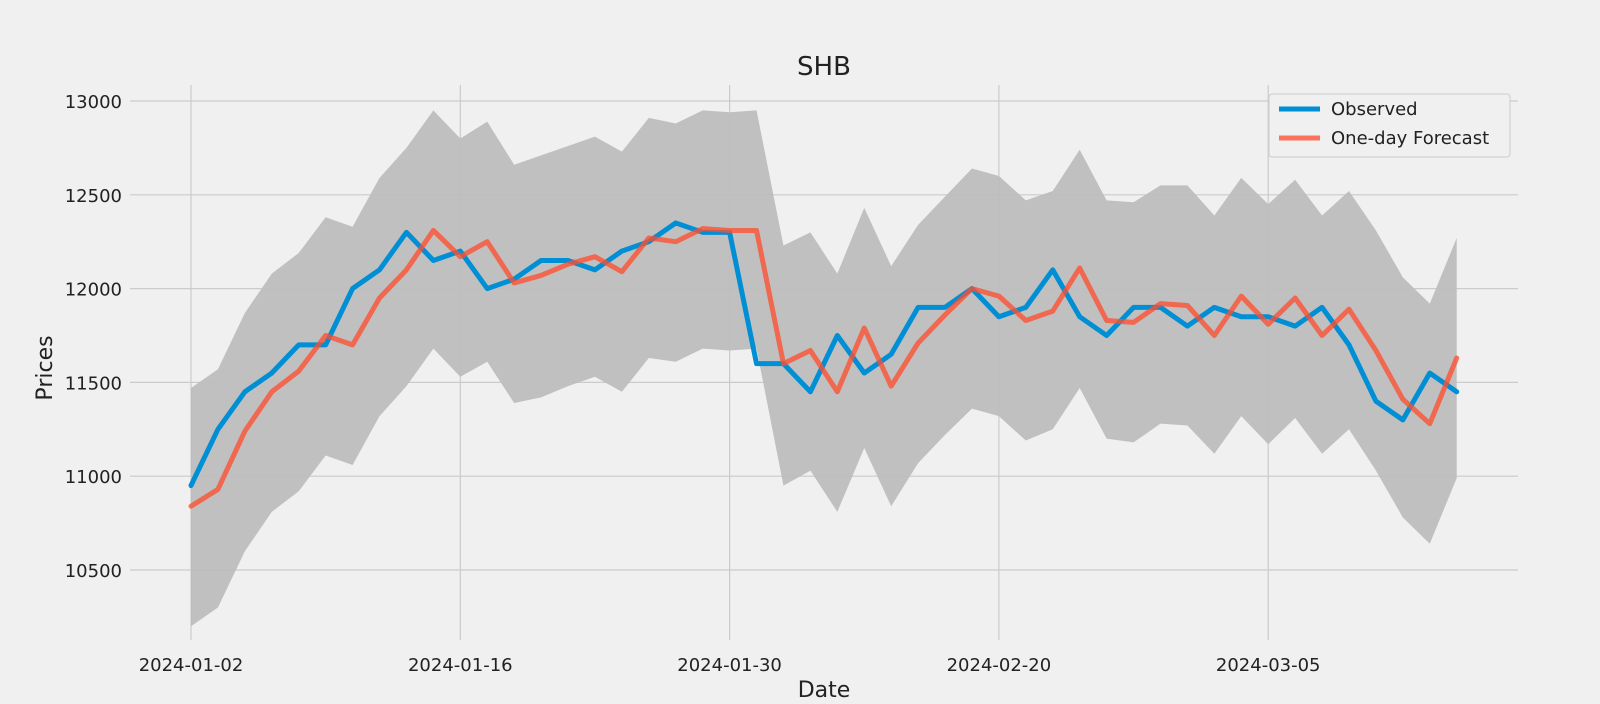 This screenshot has height=704, width=1600. What do you see at coordinates (93, 383) in the screenshot?
I see `y-tick-label-11500: 11500` at bounding box center [93, 383].